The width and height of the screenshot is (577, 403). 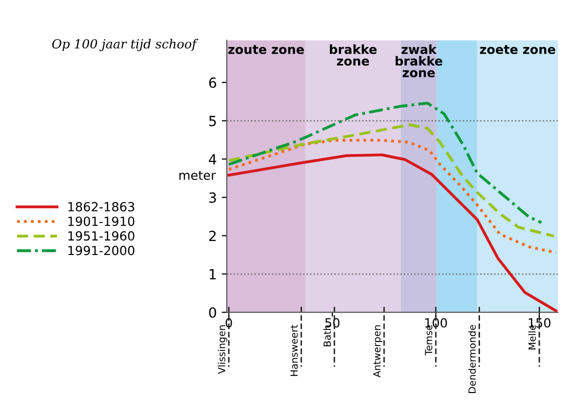 I want to click on legend-label: 1951-1960, so click(x=101, y=236).